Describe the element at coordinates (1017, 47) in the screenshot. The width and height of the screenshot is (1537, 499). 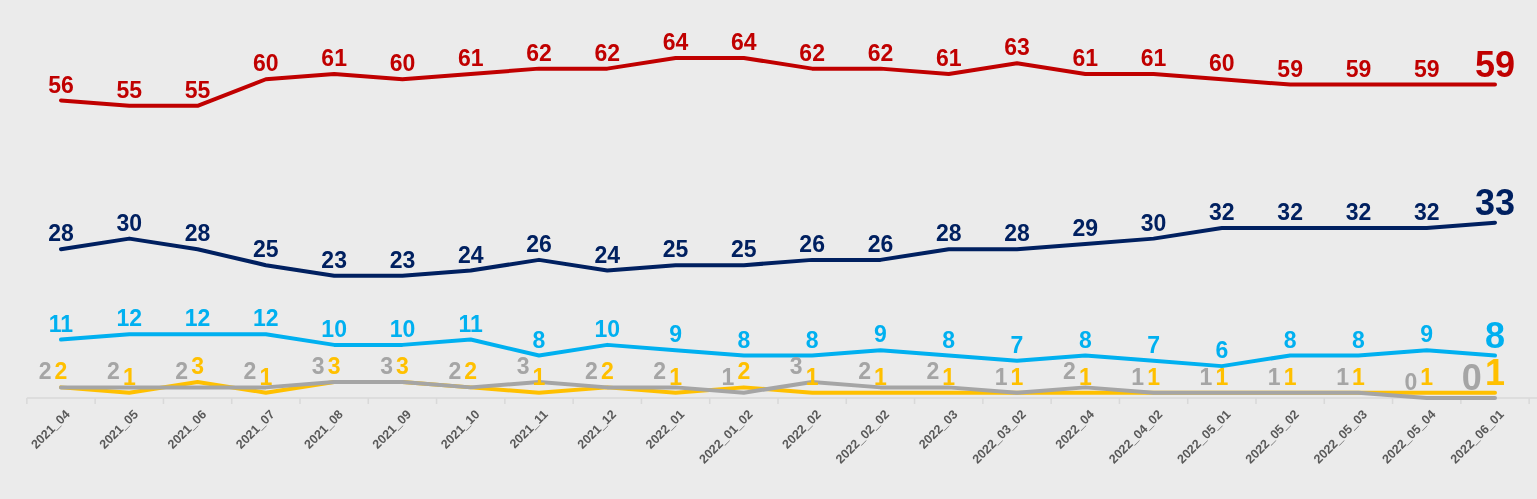
I see `data-label: 63` at that location.